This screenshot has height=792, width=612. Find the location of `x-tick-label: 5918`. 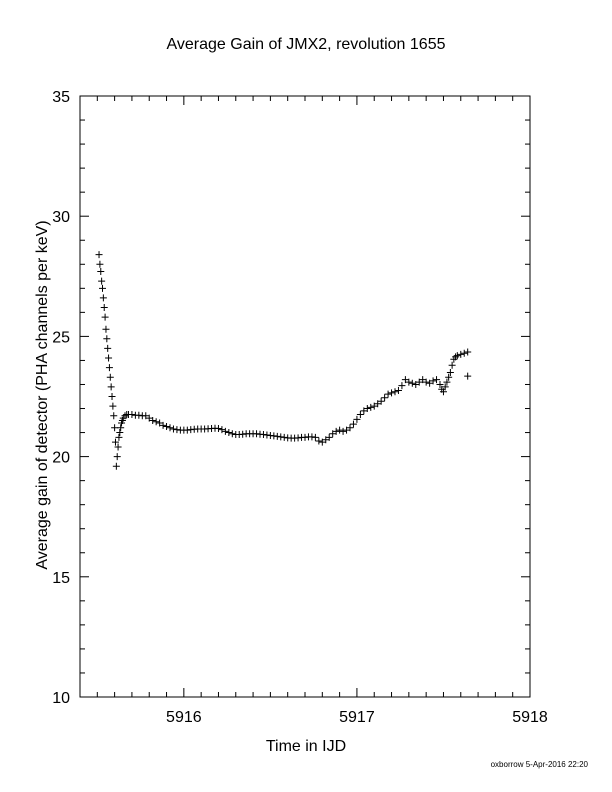

x-tick-label: 5918 is located at coordinates (530, 717).